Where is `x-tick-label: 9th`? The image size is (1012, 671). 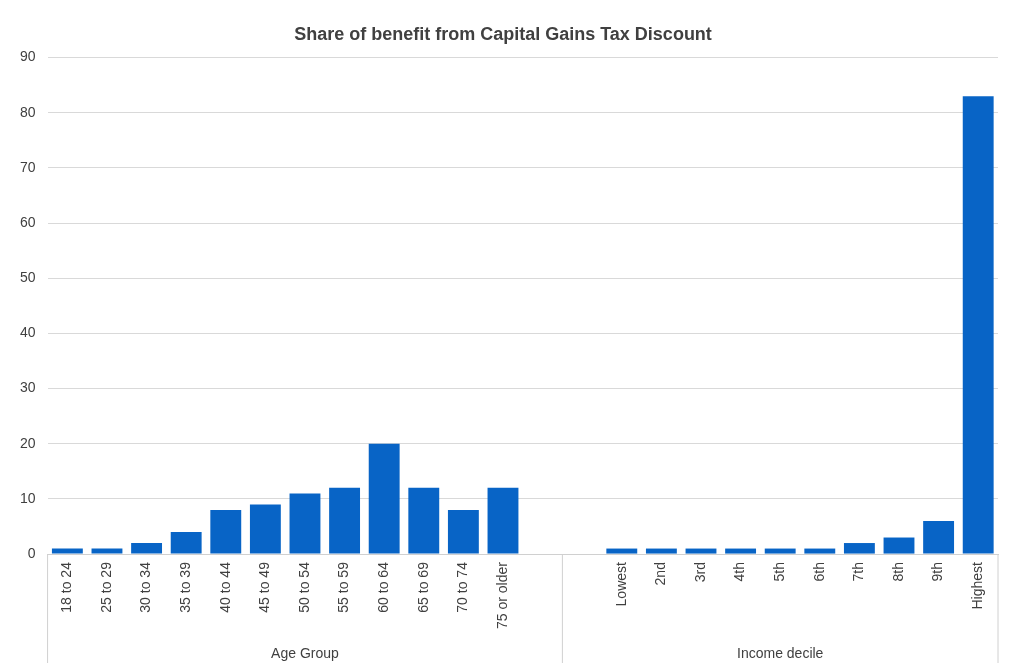
x-tick-label: 9th is located at coordinates (937, 572).